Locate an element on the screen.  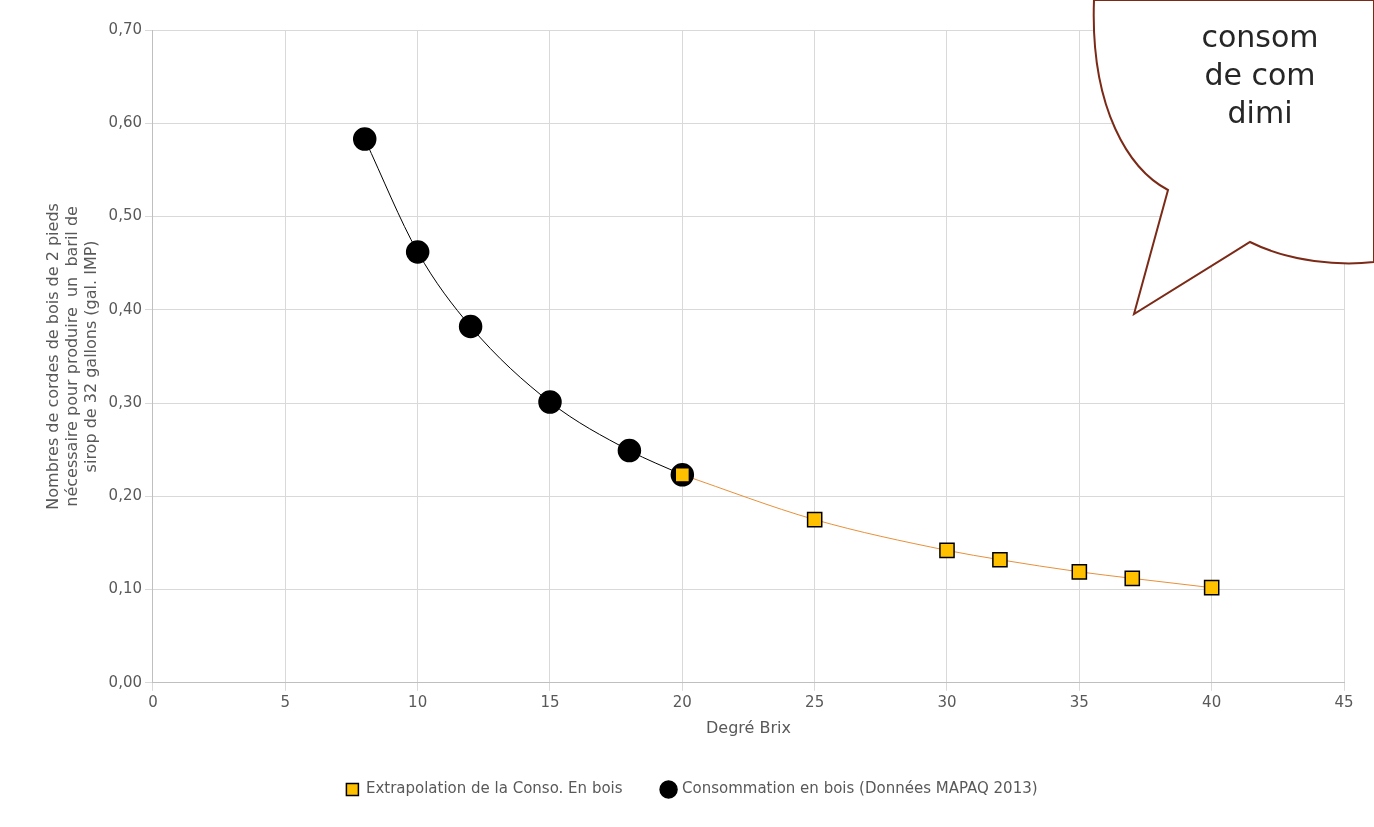
y-tick-label: 0,40 is located at coordinates (125, 308).